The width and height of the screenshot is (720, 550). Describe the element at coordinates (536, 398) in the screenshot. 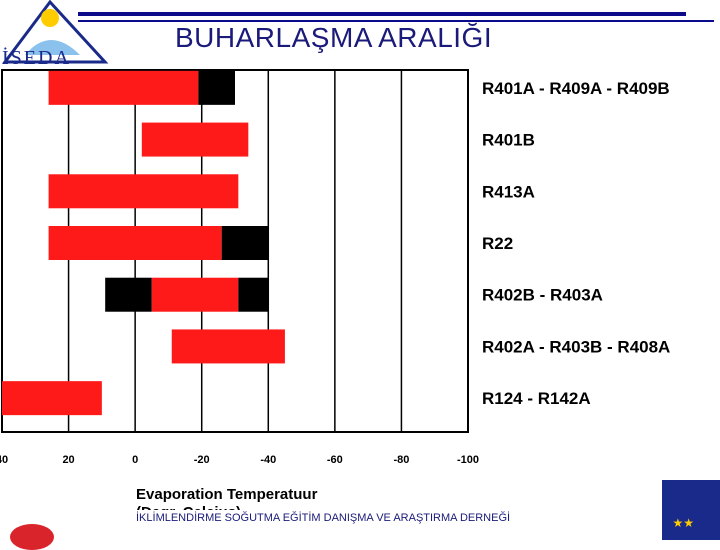

I see `series-label: R124 - R142A` at that location.